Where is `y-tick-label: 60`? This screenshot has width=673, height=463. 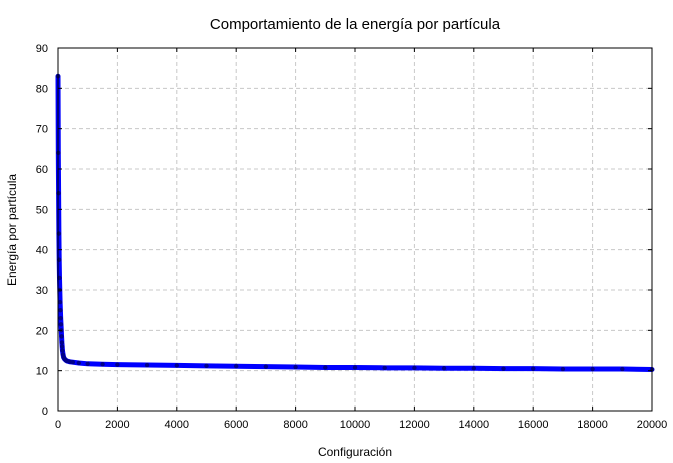 y-tick-label: 60 is located at coordinates (42, 170).